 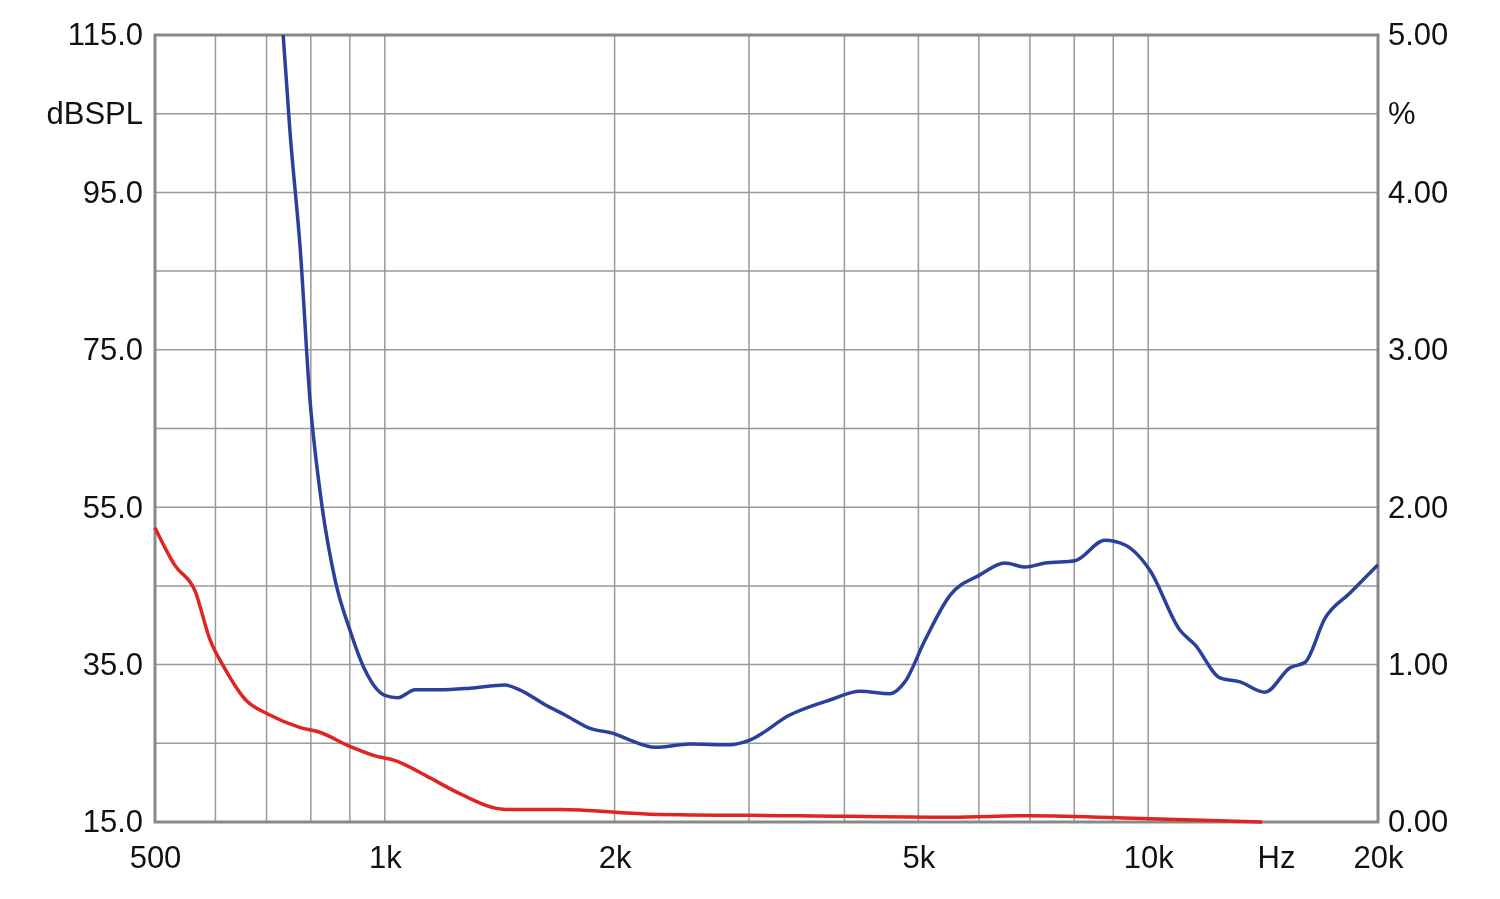 I want to click on y2-tick-label: 2.00, so click(x=1418, y=507).